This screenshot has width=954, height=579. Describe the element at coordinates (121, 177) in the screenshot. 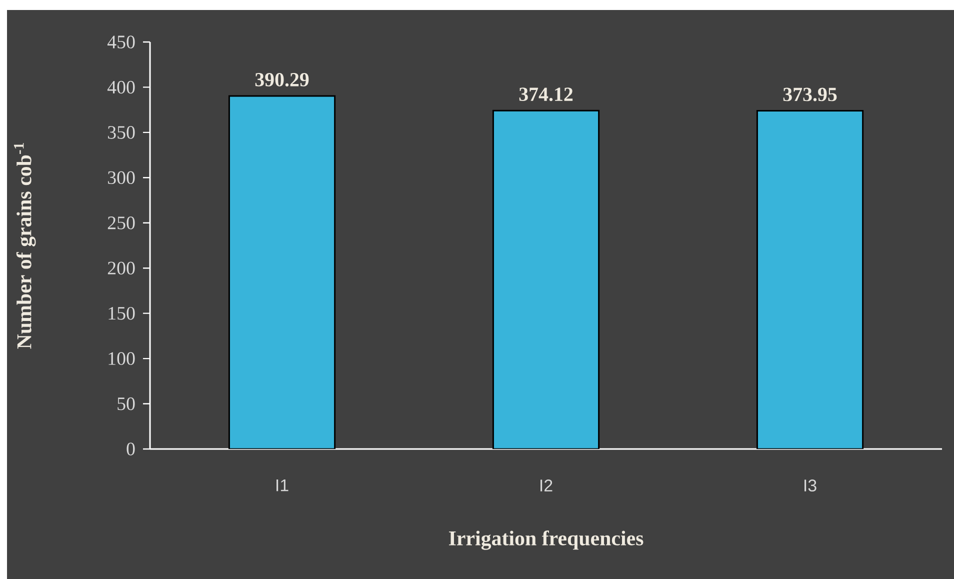

I see `y-tick-label: 300` at that location.